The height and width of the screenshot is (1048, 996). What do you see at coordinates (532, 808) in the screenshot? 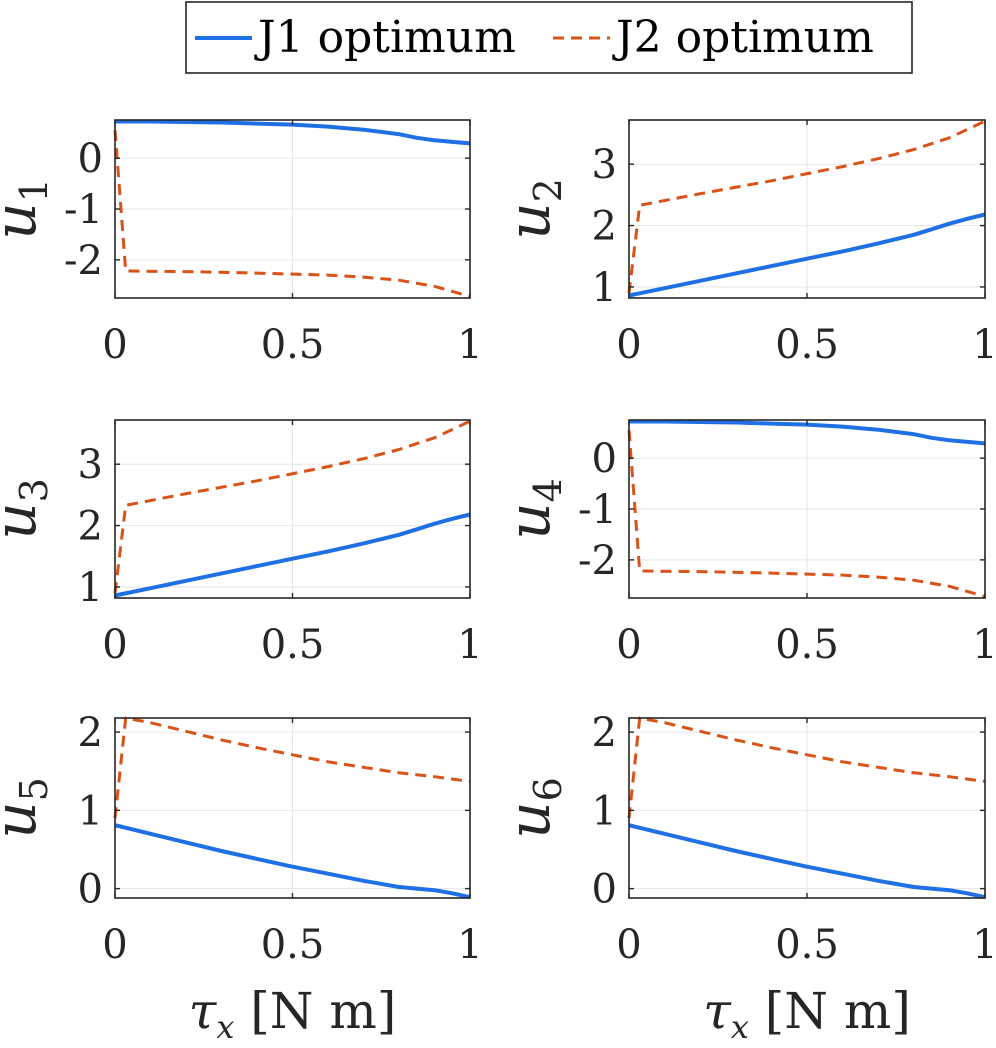
I see `y-axis-label: u6` at bounding box center [532, 808].